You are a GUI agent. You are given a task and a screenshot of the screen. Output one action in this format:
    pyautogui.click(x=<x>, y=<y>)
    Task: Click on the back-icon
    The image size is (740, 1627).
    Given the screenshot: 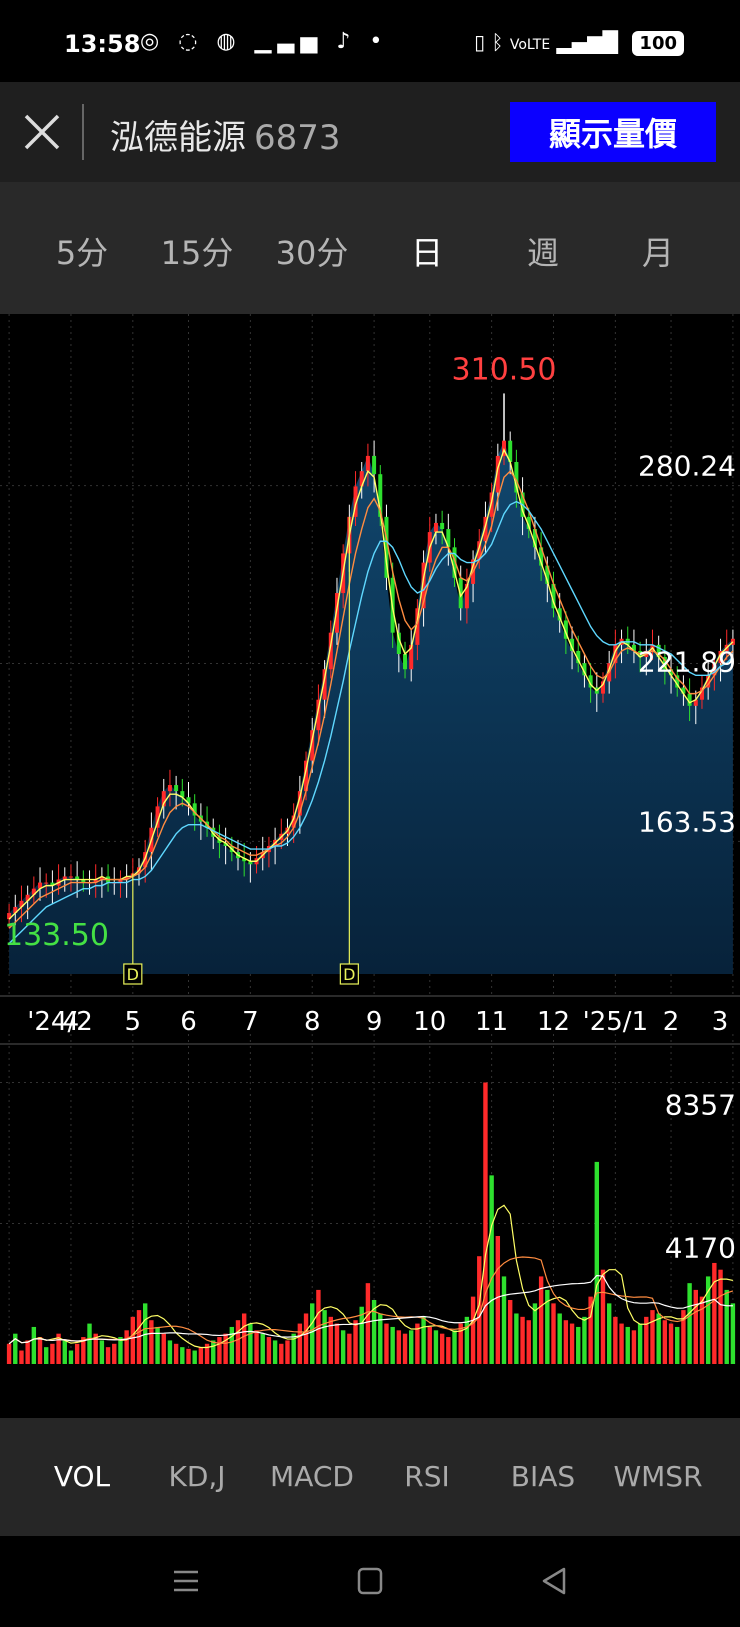 What is the action you would take?
    pyautogui.click(x=554, y=1581)
    